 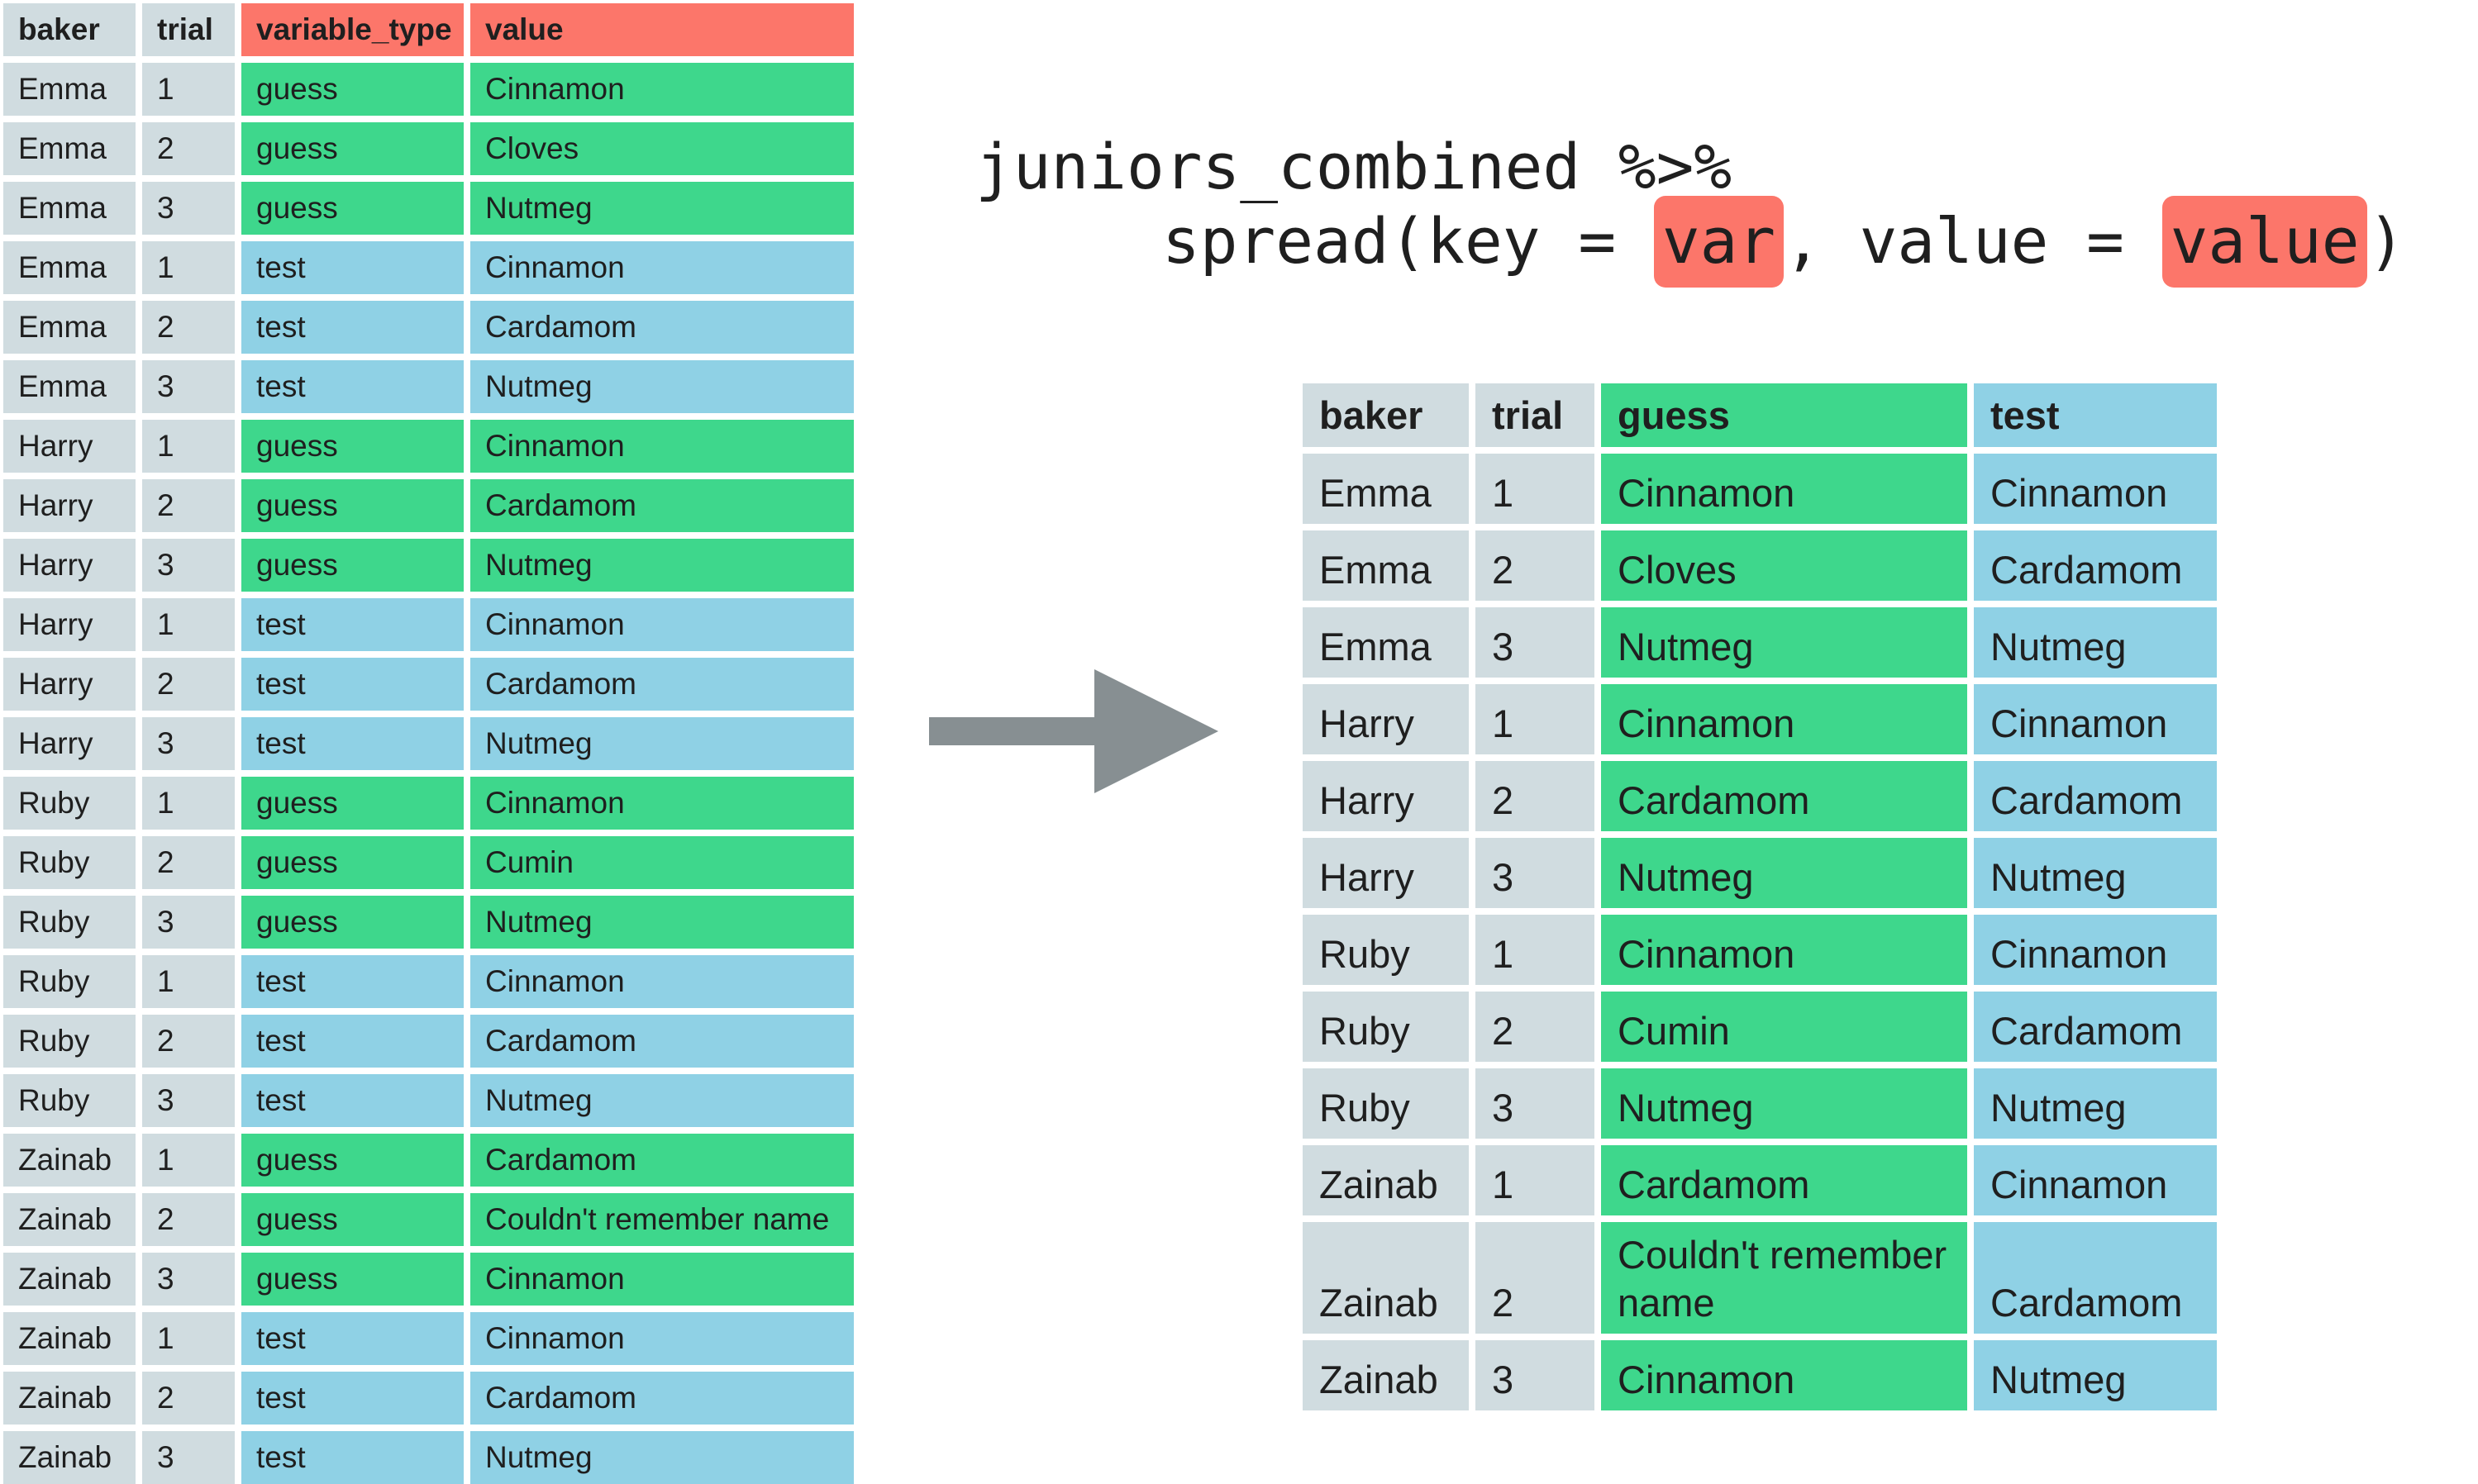 What do you see at coordinates (1719, 242) in the screenshot?
I see `key-argument-highlight: var` at bounding box center [1719, 242].